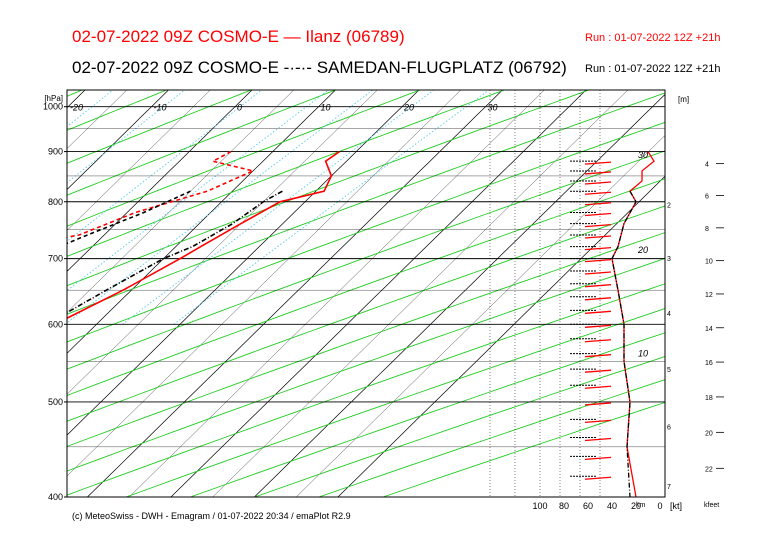 Image resolution: width=766 pixels, height=541 pixels. Describe the element at coordinates (55, 402) in the screenshot. I see `pressure-tick-label: 500` at that location.